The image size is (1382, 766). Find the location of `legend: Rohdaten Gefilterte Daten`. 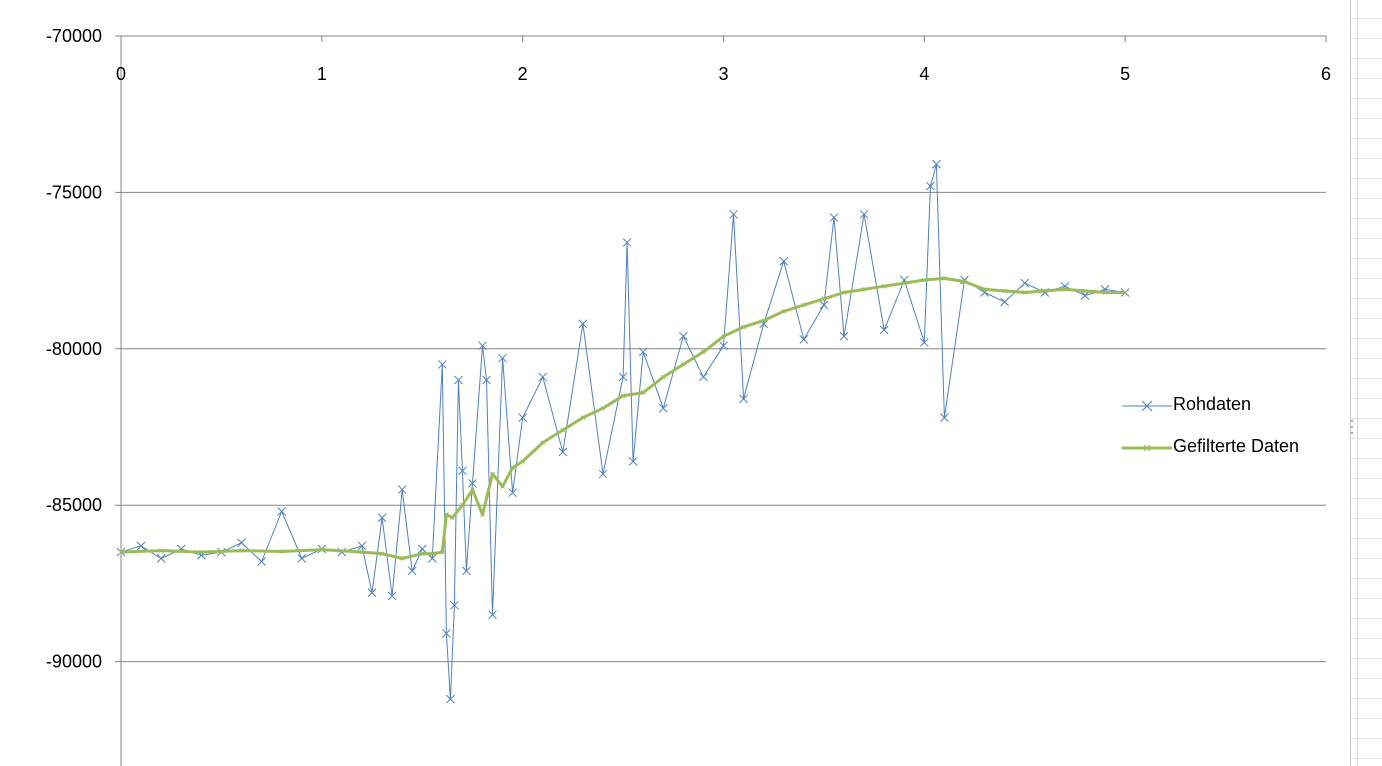

legend: Rohdaten Gefilterte Daten is located at coordinates (1228, 434).